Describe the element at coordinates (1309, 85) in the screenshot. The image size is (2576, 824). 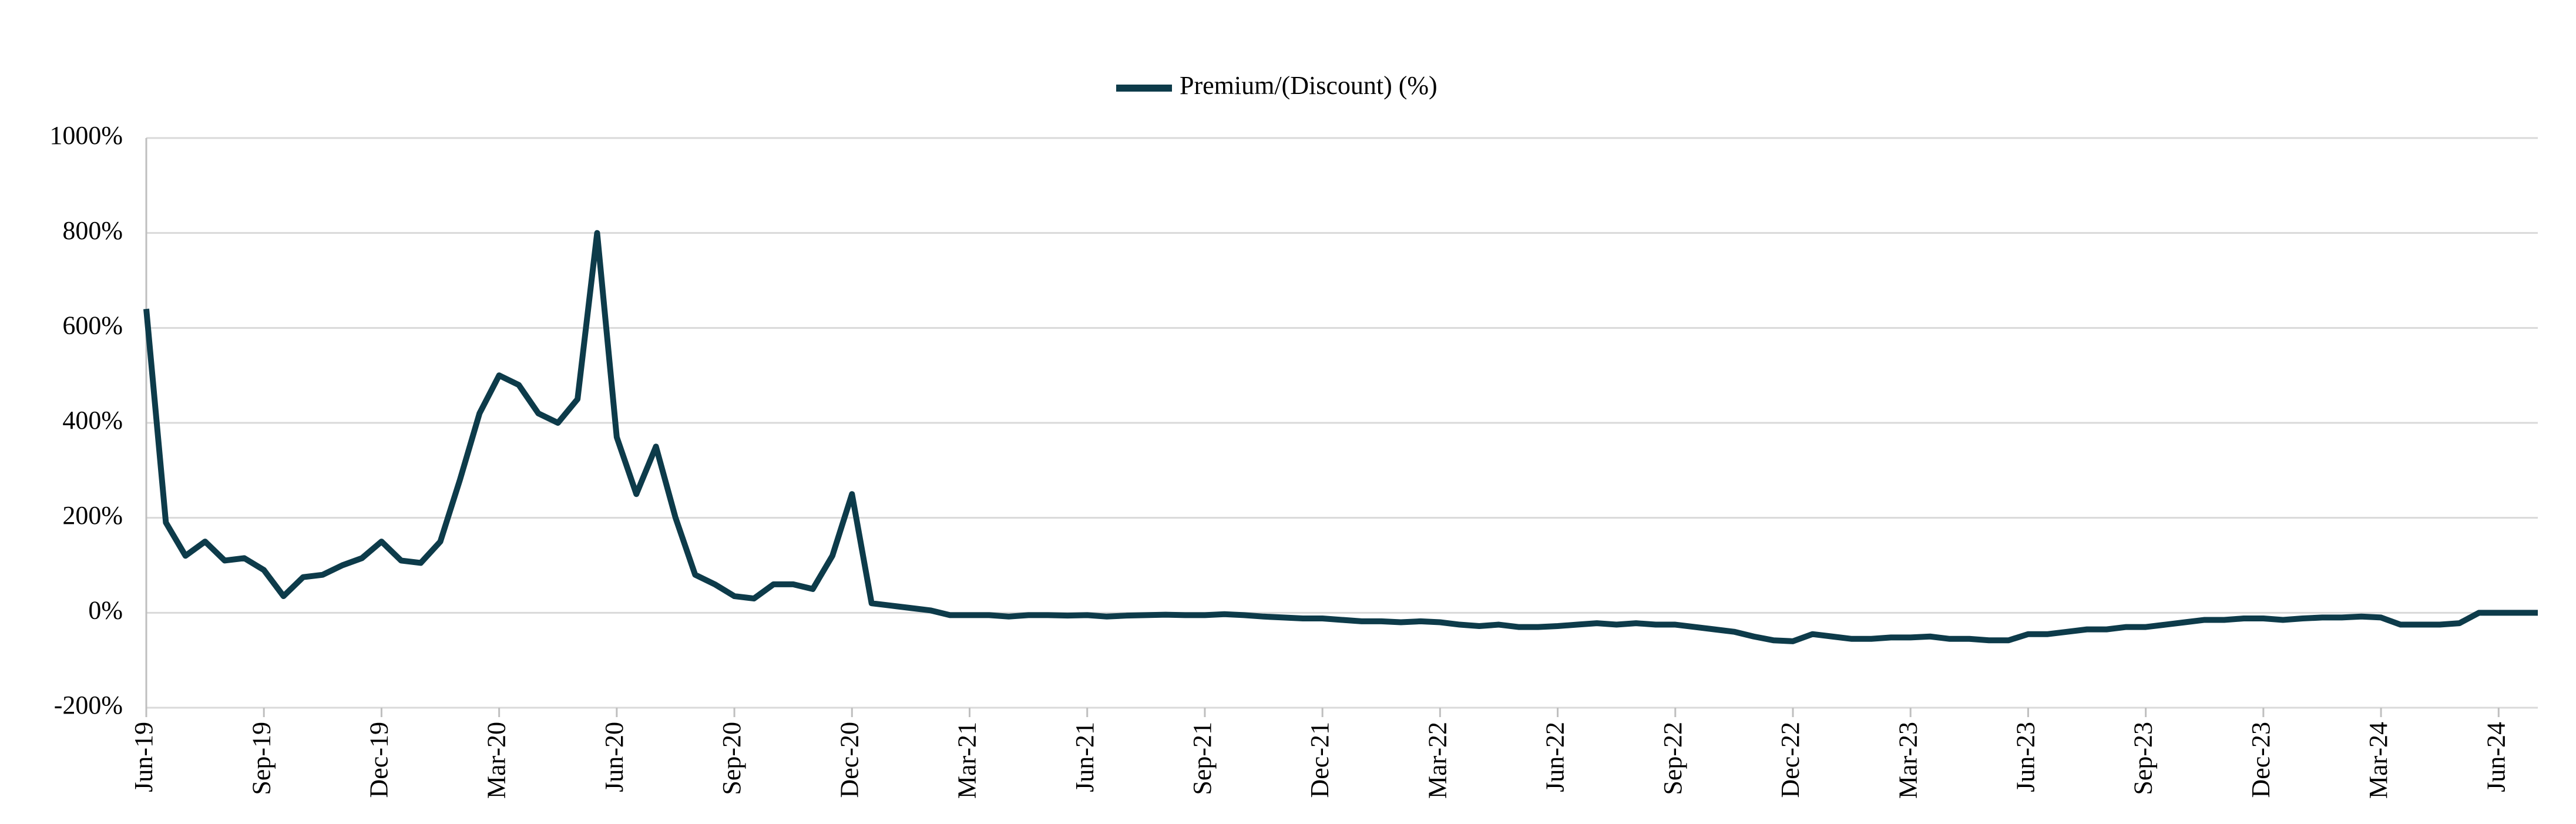
I see `legend-label: Premium/(Discount) (%)` at that location.